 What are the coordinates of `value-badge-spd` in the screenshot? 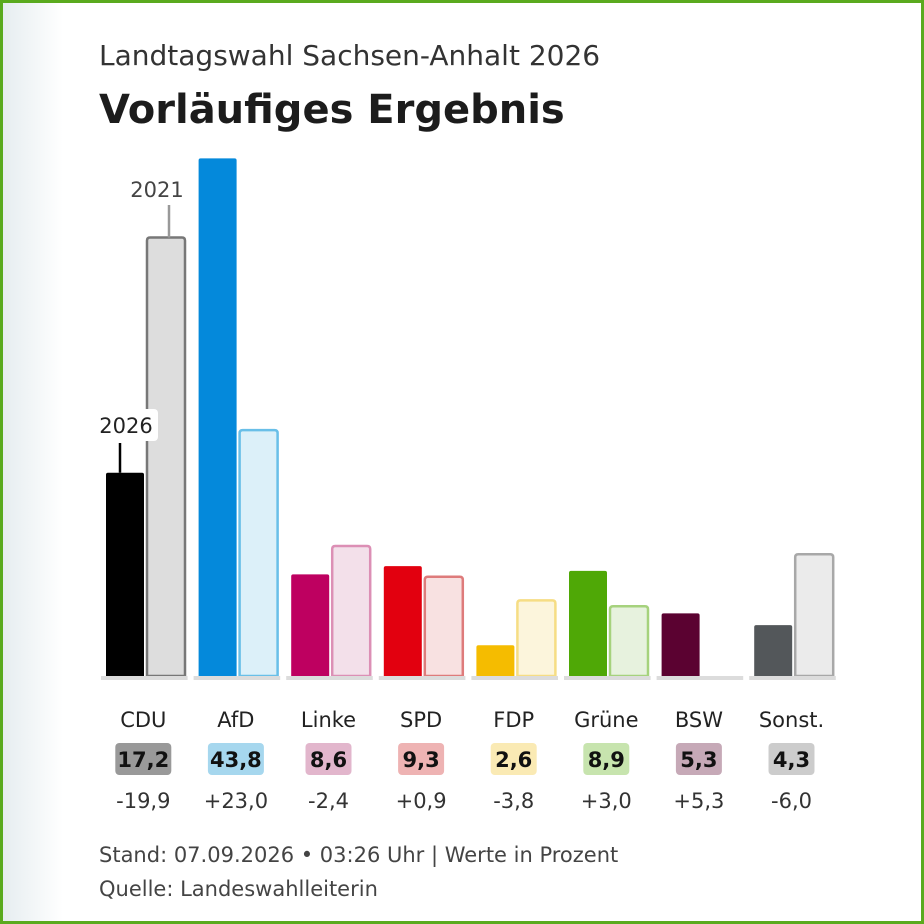 It's located at (421, 759).